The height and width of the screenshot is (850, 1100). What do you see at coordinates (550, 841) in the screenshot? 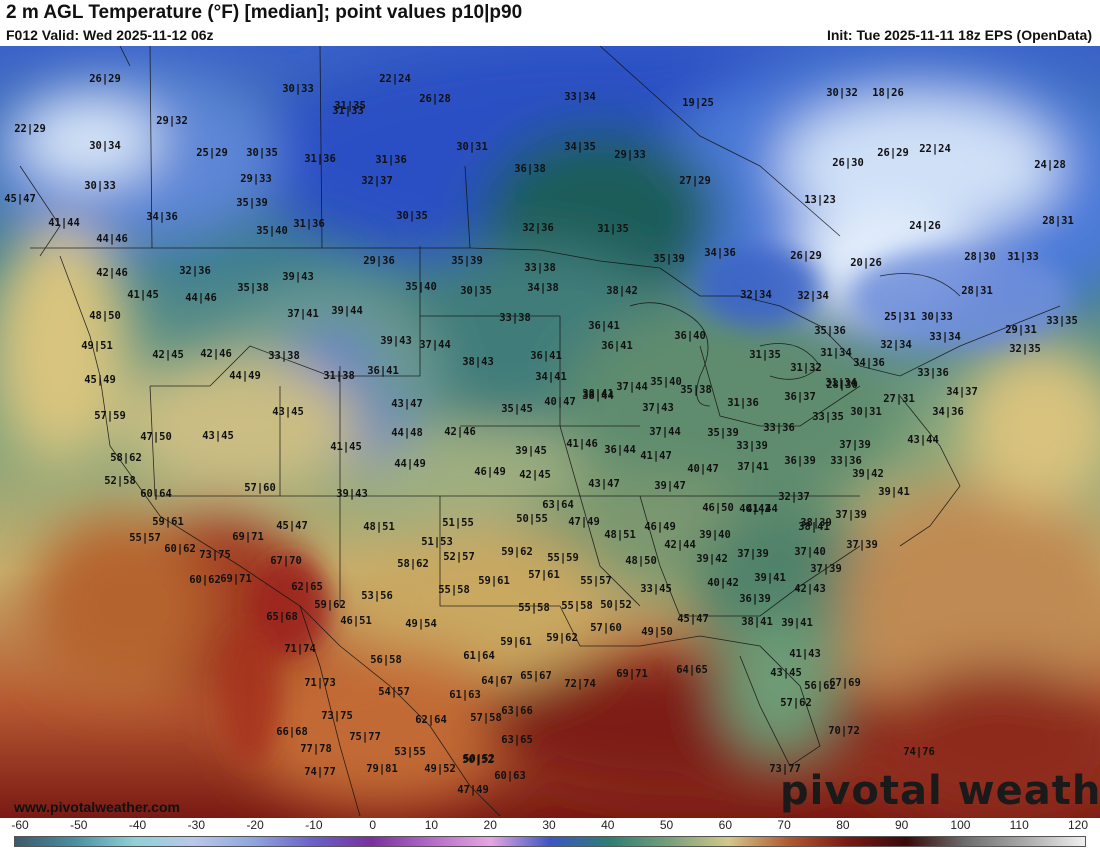
I see `colorbar-strip` at bounding box center [550, 841].